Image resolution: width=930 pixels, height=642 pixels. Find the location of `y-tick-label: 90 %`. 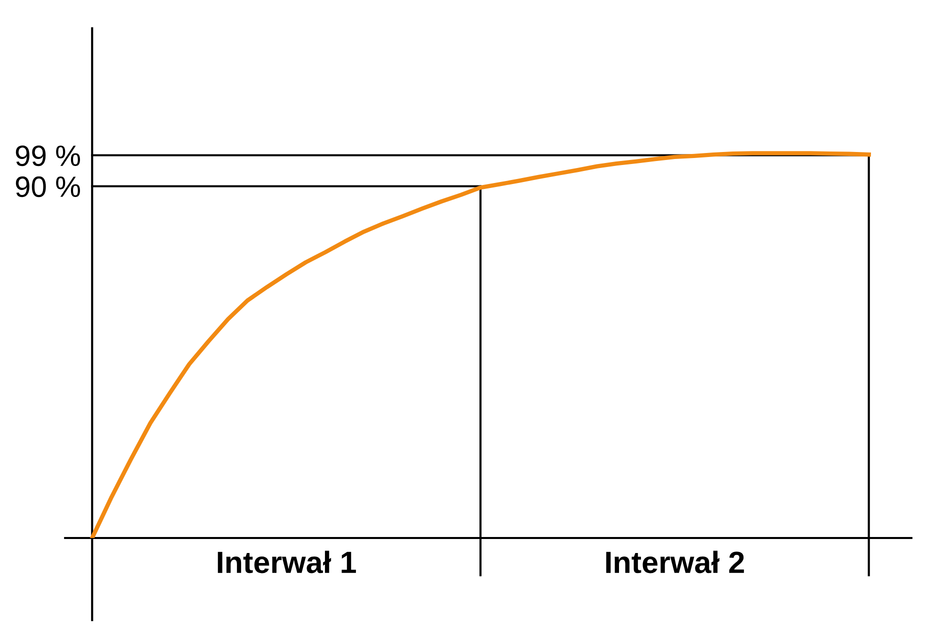

y-tick-label: 90 % is located at coordinates (48, 187).